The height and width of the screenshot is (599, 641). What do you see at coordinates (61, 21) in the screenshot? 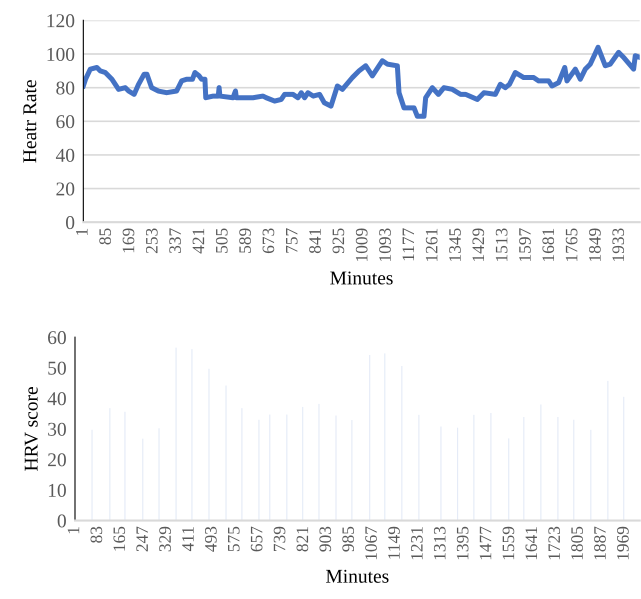
I see `y-tick-label: 120` at bounding box center [61, 21].